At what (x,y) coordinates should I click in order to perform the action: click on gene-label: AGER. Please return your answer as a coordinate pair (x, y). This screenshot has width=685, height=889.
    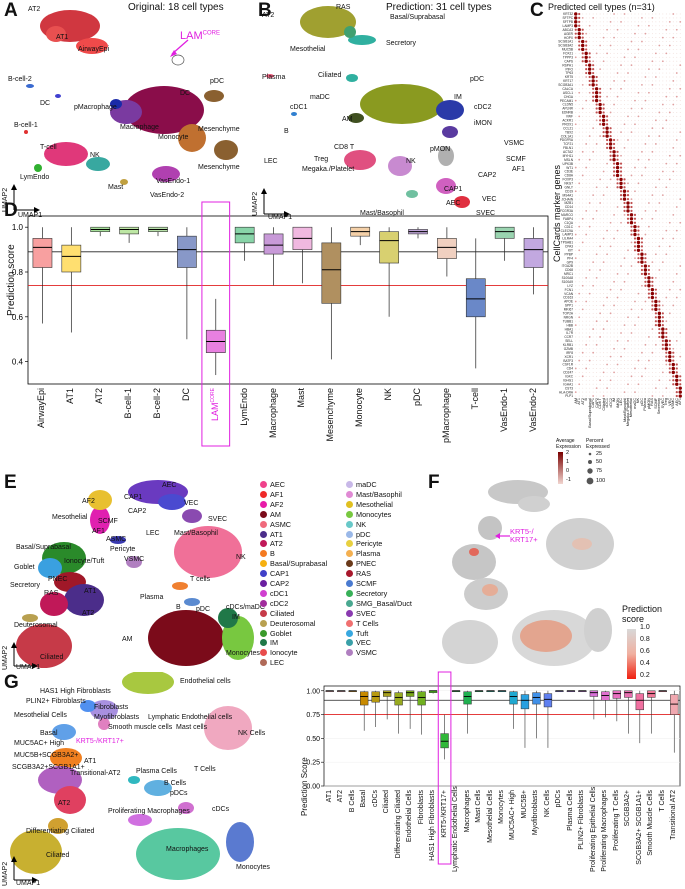
    Looking at the image, I should click on (569, 34).